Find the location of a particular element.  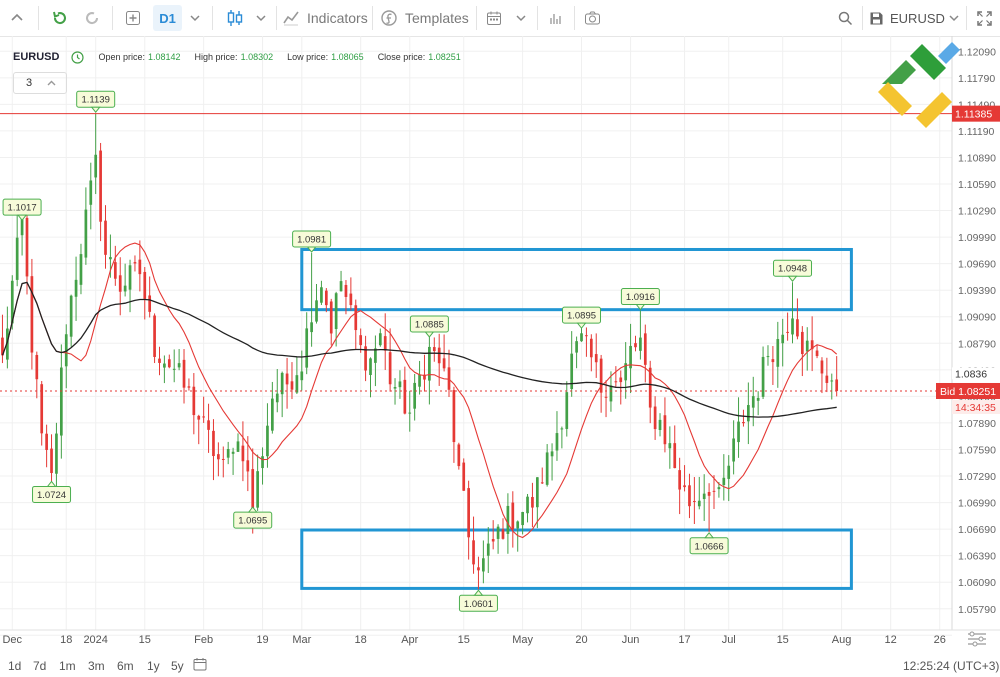

add-chart-icon is located at coordinates (133, 18).